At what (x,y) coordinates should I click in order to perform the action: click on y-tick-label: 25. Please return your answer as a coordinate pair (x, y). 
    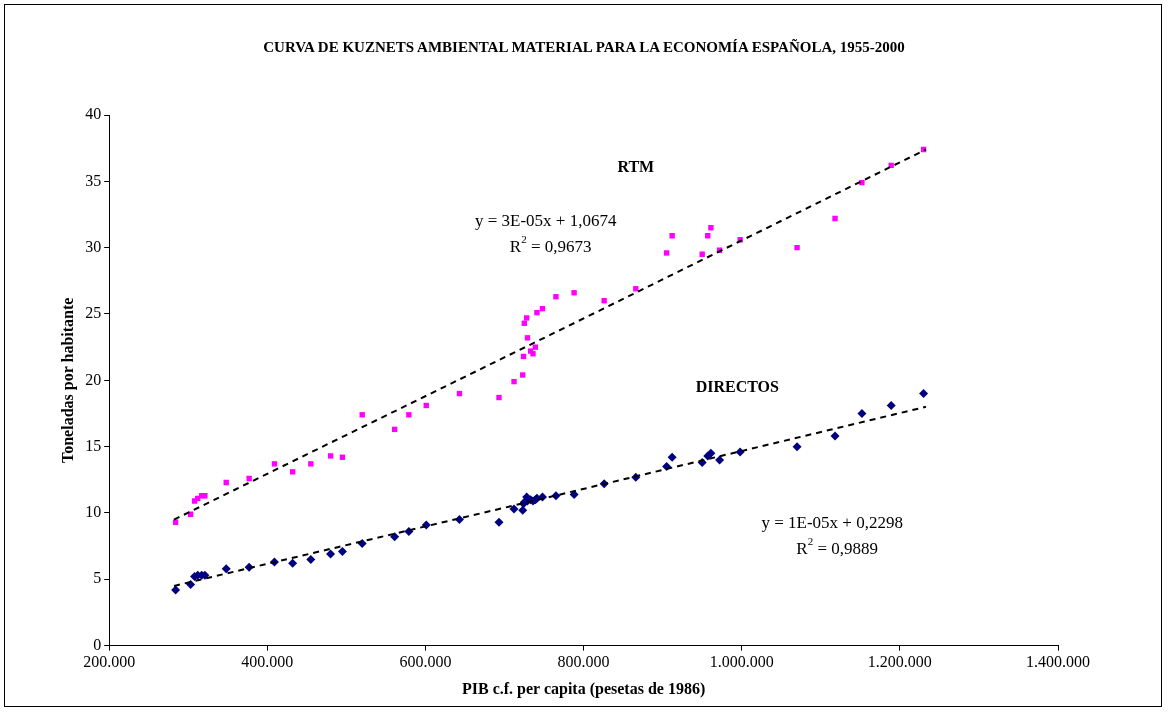
    Looking at the image, I should click on (93, 313).